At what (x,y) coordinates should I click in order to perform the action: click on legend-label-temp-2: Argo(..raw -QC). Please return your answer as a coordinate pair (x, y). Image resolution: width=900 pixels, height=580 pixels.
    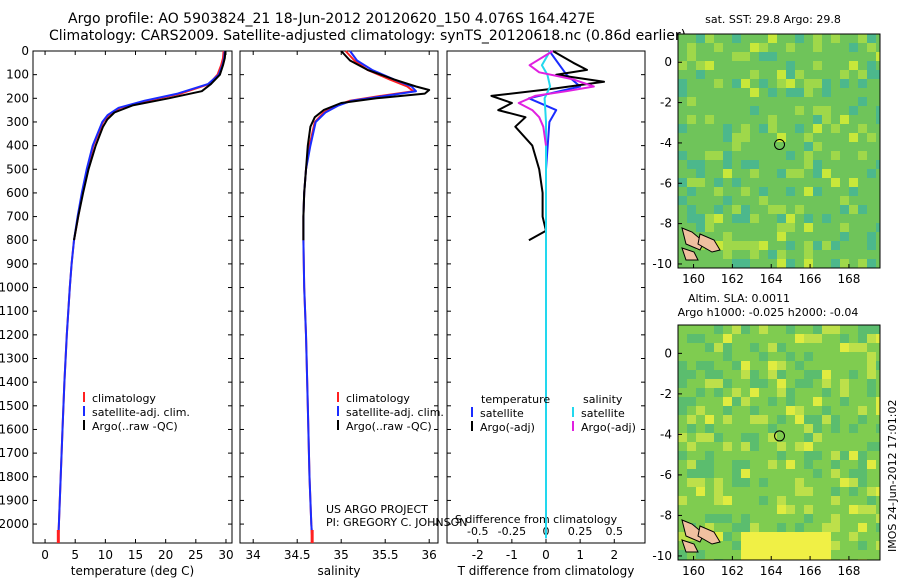
    Looking at the image, I should click on (135, 426).